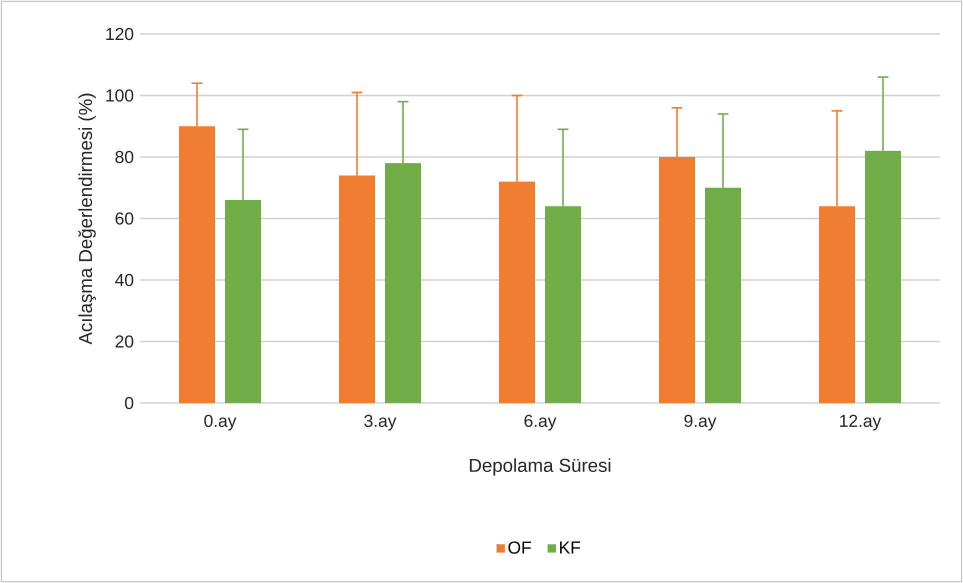  I want to click on x-tick-label: 12.ay, so click(861, 422).